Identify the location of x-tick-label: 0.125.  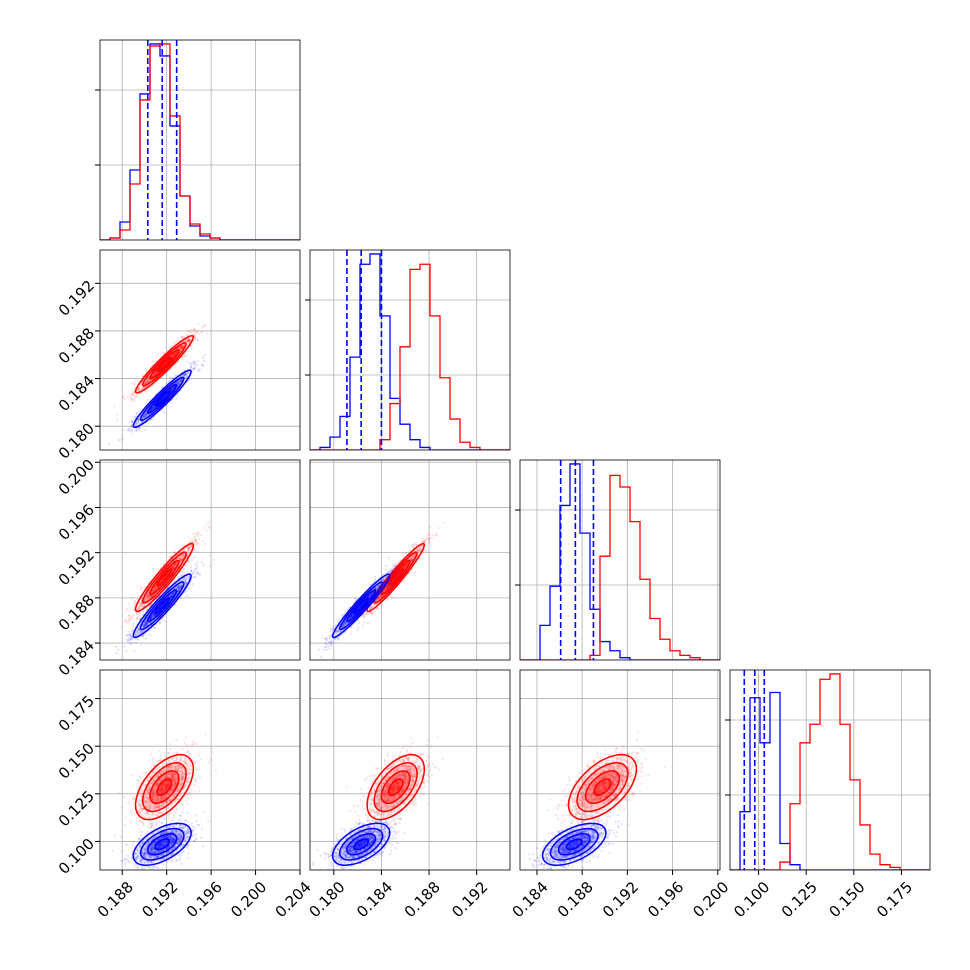
(799, 899).